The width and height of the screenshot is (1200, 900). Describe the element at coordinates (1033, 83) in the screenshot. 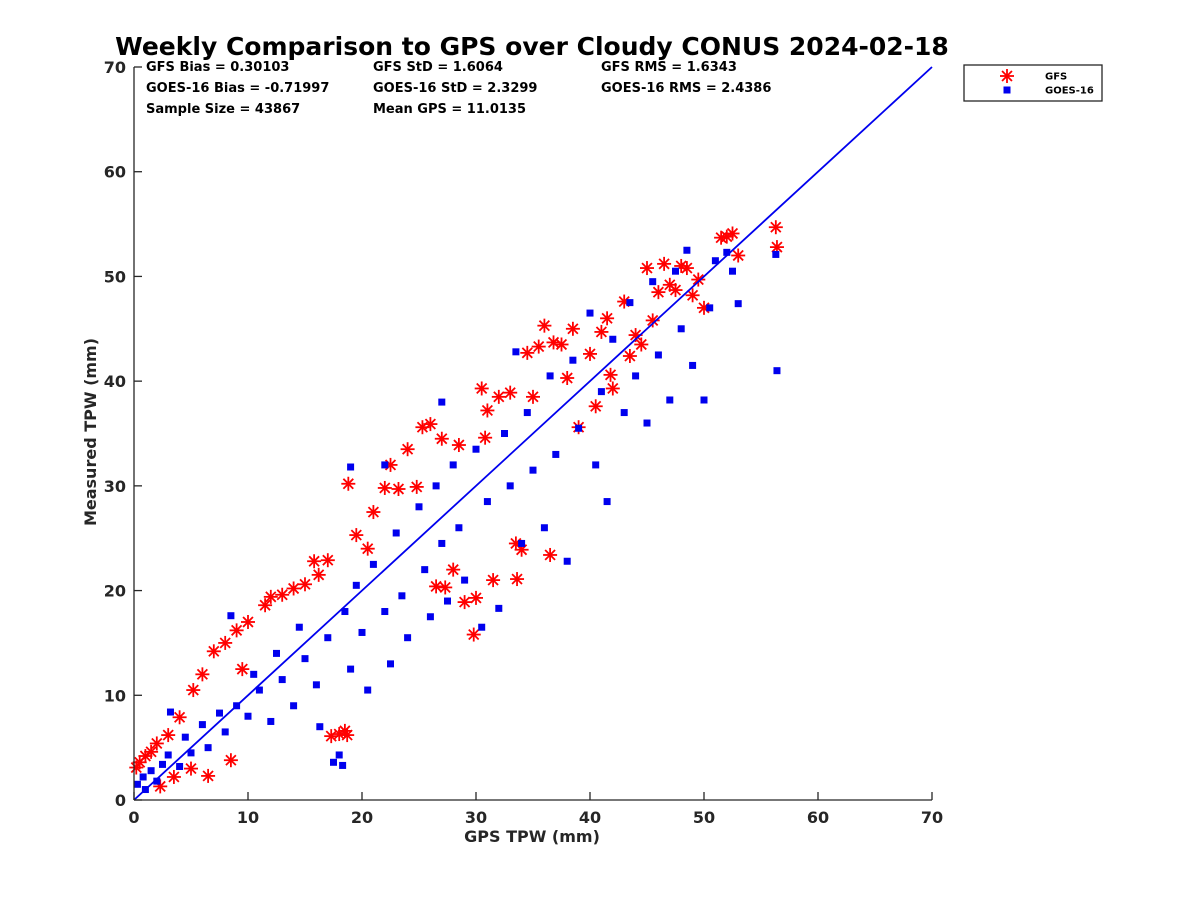

I see `legend: GFS GOES-16` at that location.